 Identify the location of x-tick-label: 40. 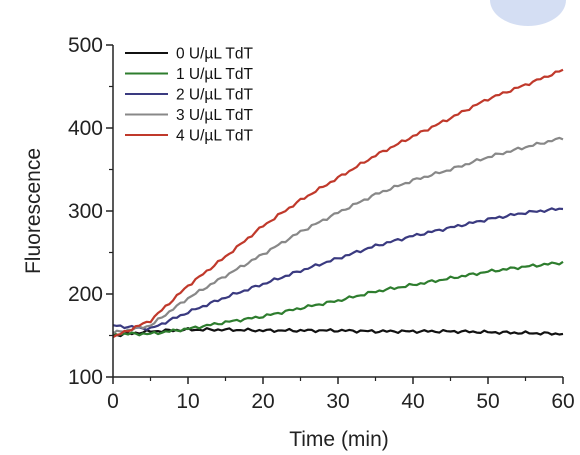
(412, 401).